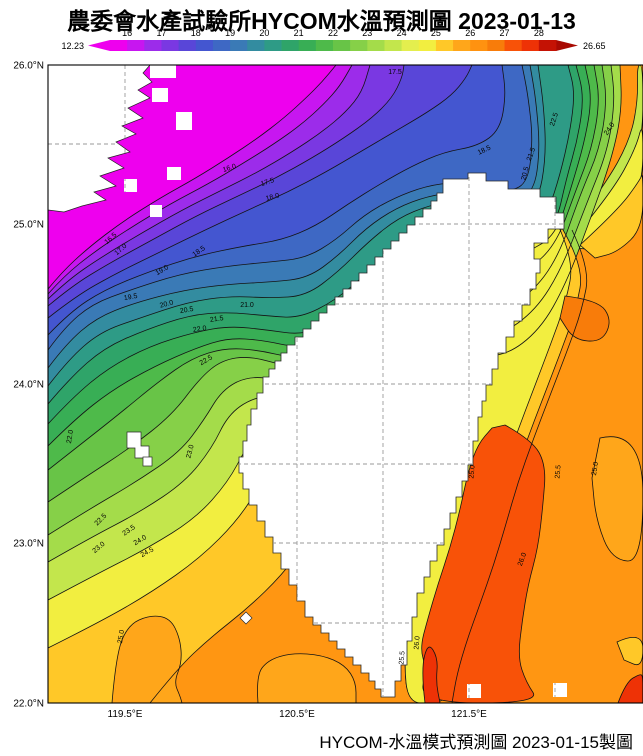 The height and width of the screenshot is (756, 643). What do you see at coordinates (229, 168) in the screenshot?
I see `contour-label: 16.0` at bounding box center [229, 168].